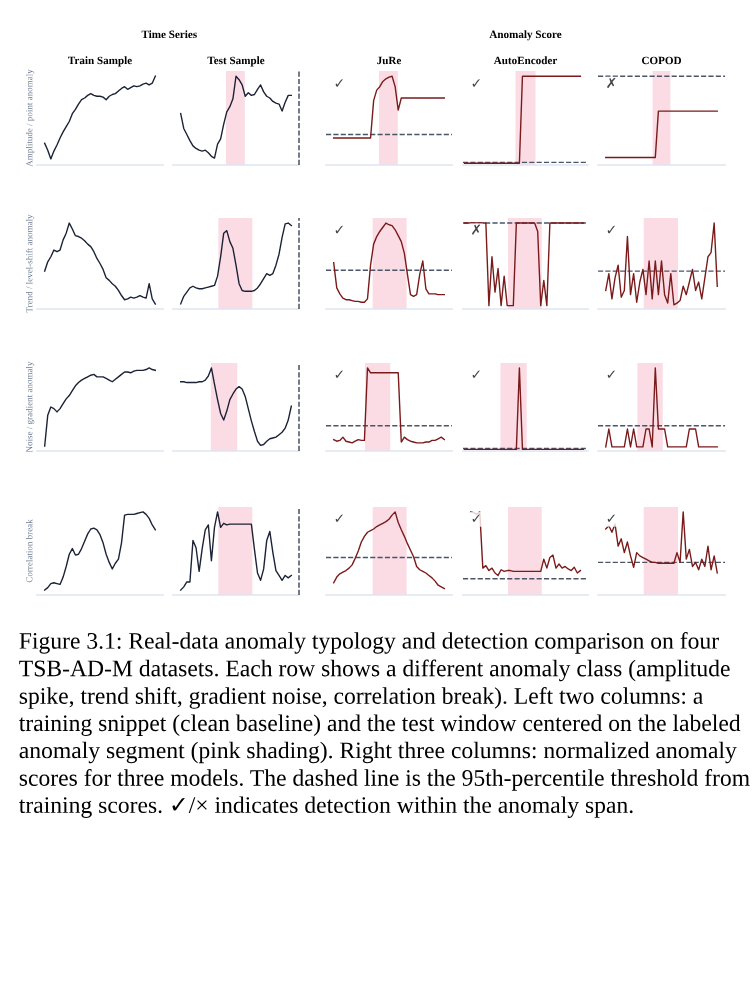  I want to click on chart-title: Train Sample, so click(100, 61).